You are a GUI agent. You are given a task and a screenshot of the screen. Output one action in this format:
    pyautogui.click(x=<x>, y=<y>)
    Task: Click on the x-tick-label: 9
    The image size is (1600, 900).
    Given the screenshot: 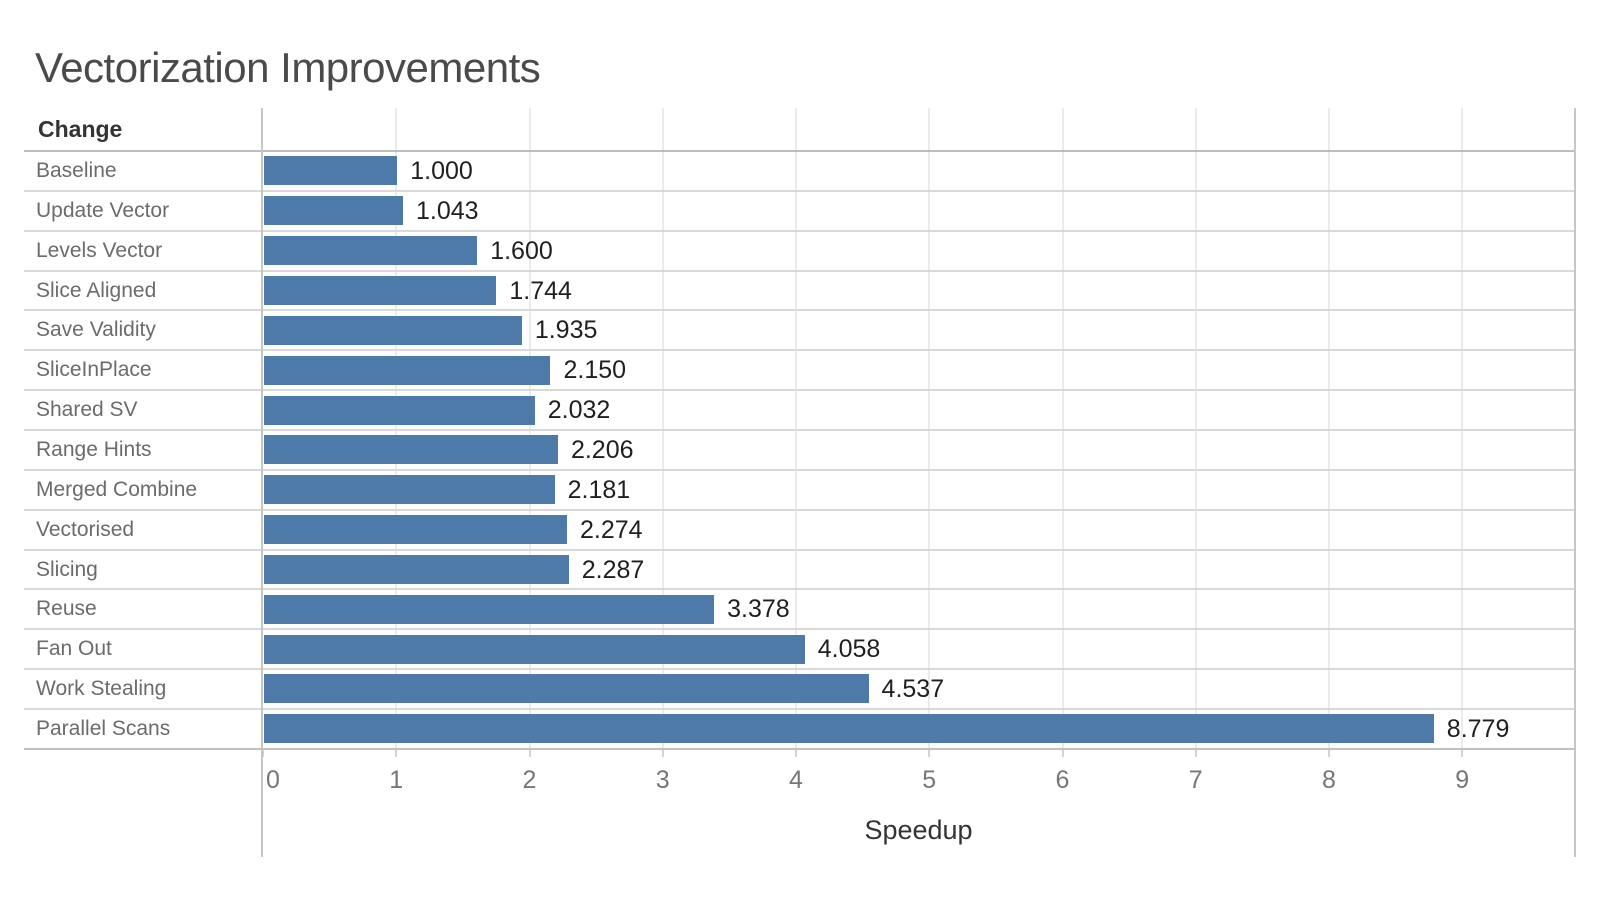 What is the action you would take?
    pyautogui.click(x=1462, y=780)
    